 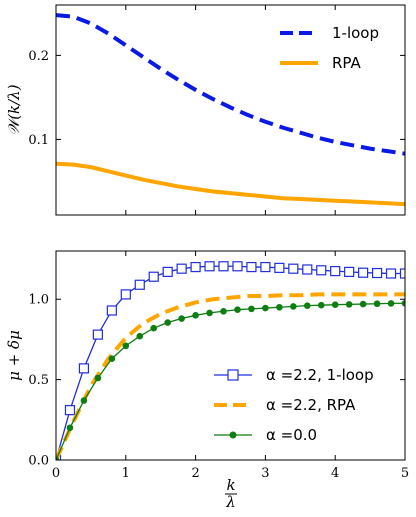 I want to click on legend-label-rpa: RPA, so click(x=347, y=63).